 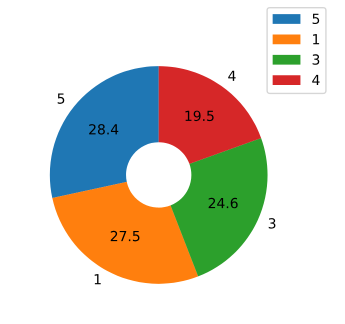 I want to click on slice-label: 1, so click(x=97, y=279).